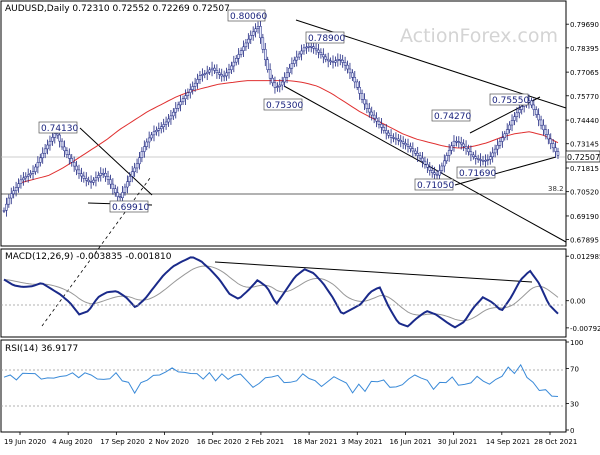 The width and height of the screenshot is (600, 455). What do you see at coordinates (122, 442) in the screenshot?
I see `x-tick-label: 17 Sep 2020` at bounding box center [122, 442].